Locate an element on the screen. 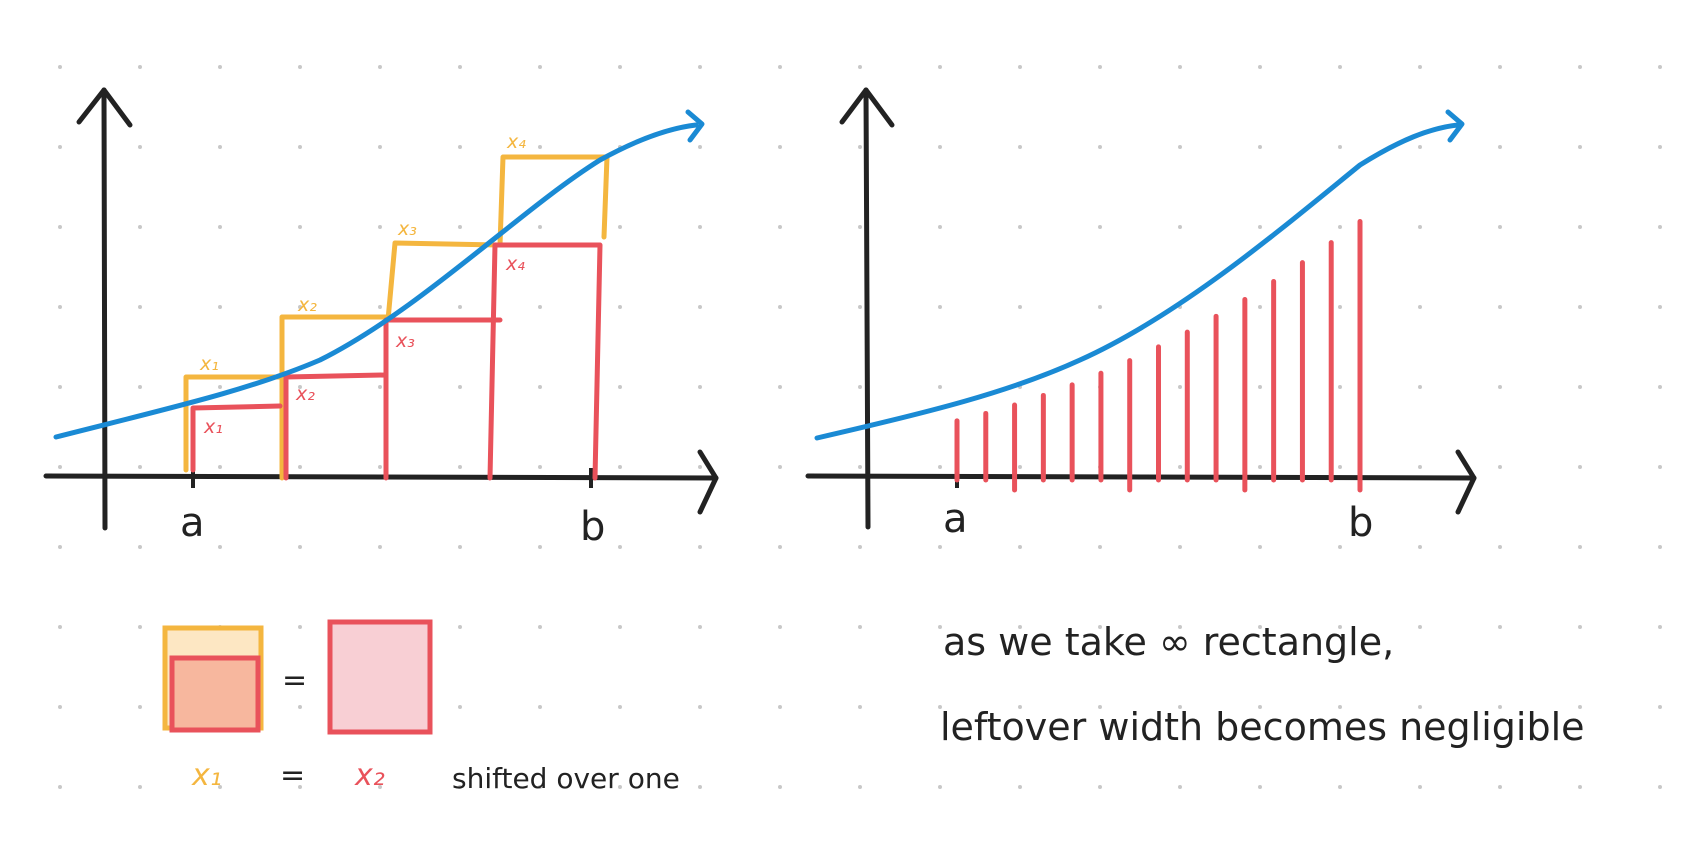 Image resolution: width=1688 pixels, height=842 pixels. red-label-x3: x₃ is located at coordinates (405, 341).